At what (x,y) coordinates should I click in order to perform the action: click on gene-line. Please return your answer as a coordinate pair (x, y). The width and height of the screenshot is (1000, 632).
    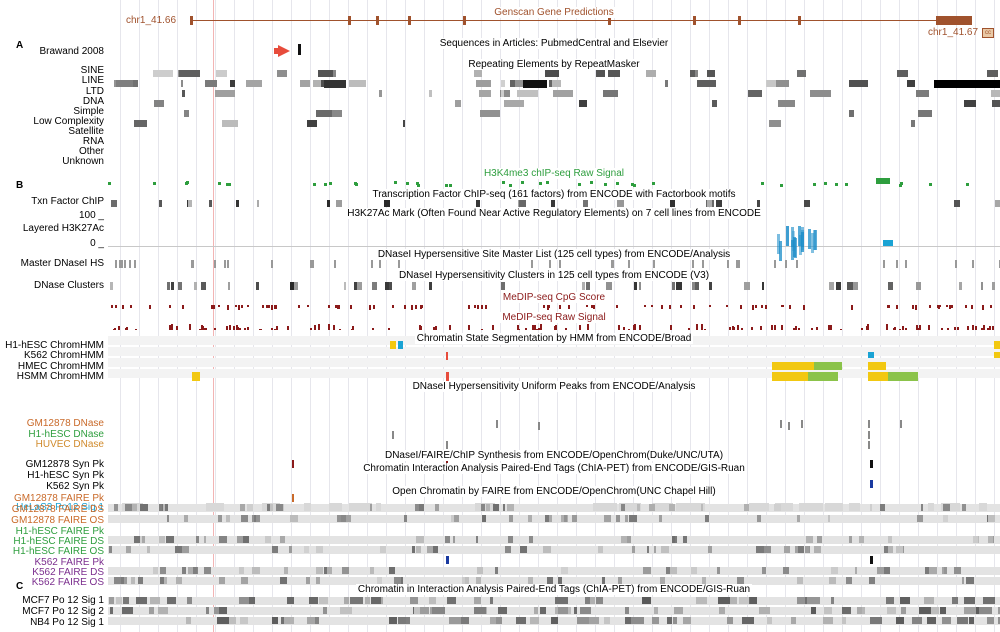
    Looking at the image, I should click on (565, 20).